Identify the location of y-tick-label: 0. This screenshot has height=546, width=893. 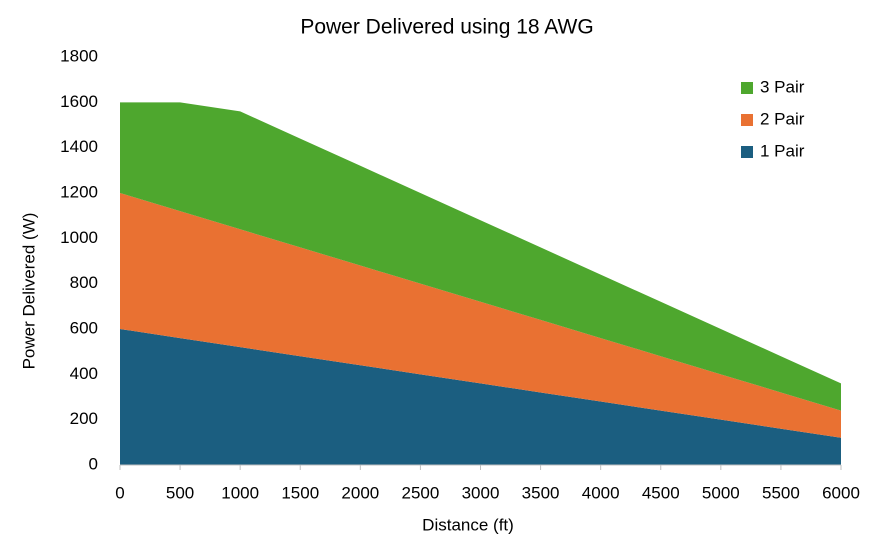
(93, 463).